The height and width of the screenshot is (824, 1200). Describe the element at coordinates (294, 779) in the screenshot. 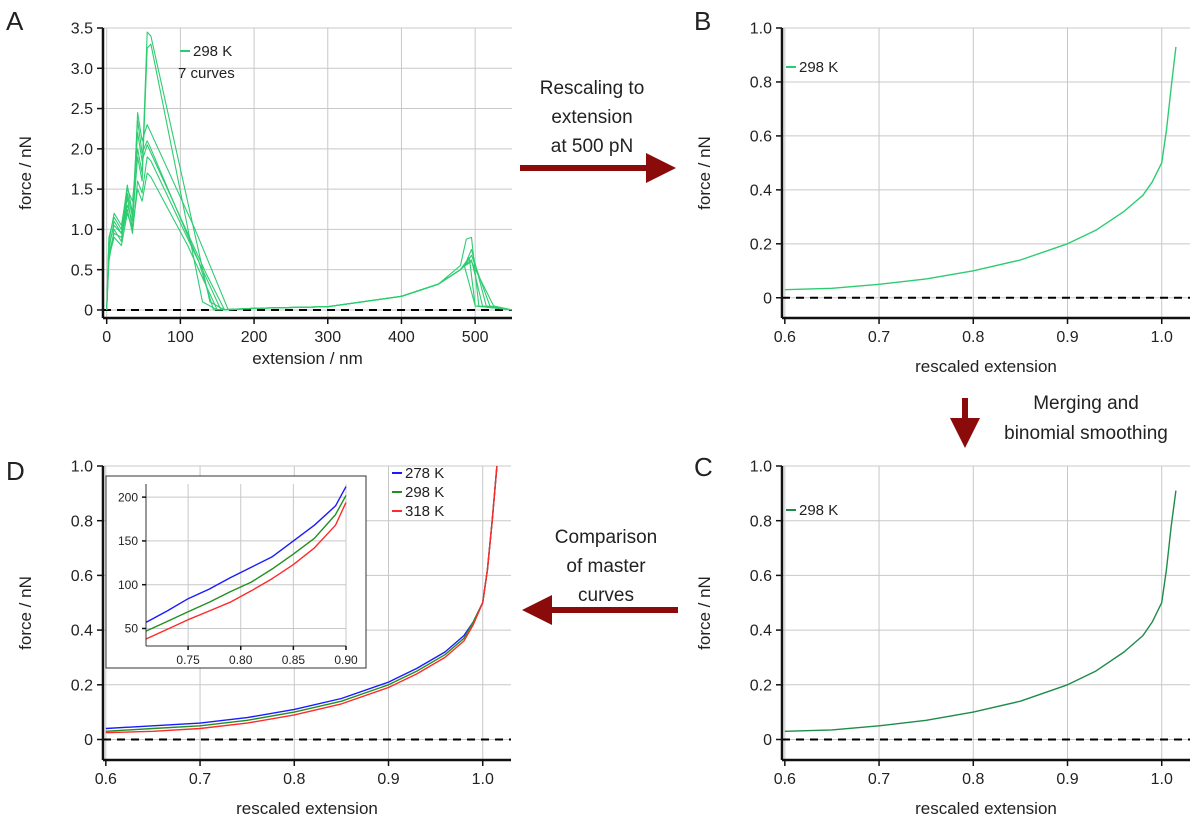

I see `chart-d-xtick-label-2: 0.8` at that location.